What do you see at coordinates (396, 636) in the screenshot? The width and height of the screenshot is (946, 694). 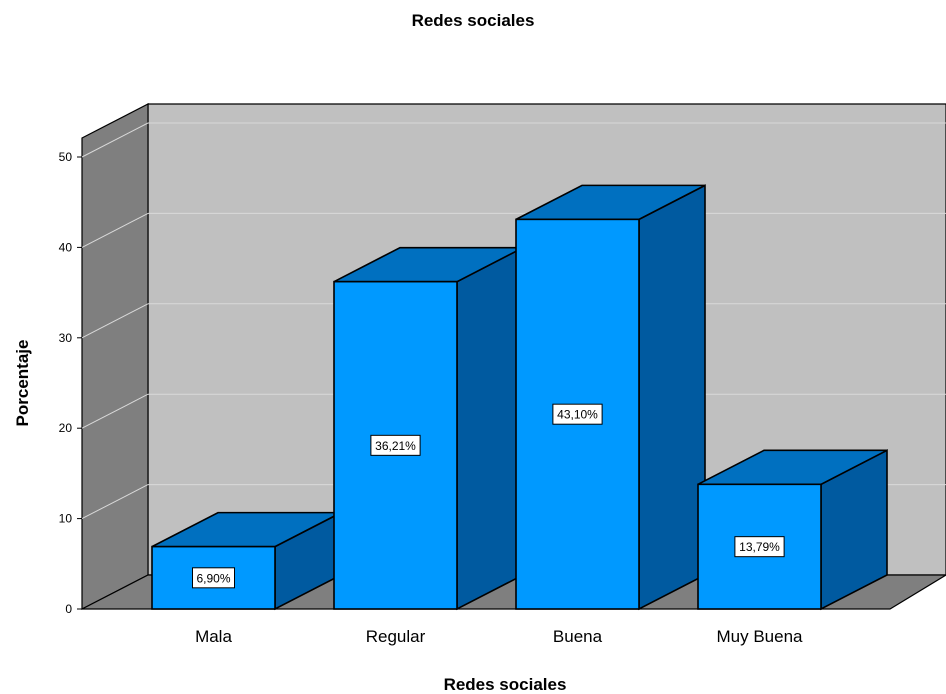 I see `x-tick-label: Regular` at bounding box center [396, 636].